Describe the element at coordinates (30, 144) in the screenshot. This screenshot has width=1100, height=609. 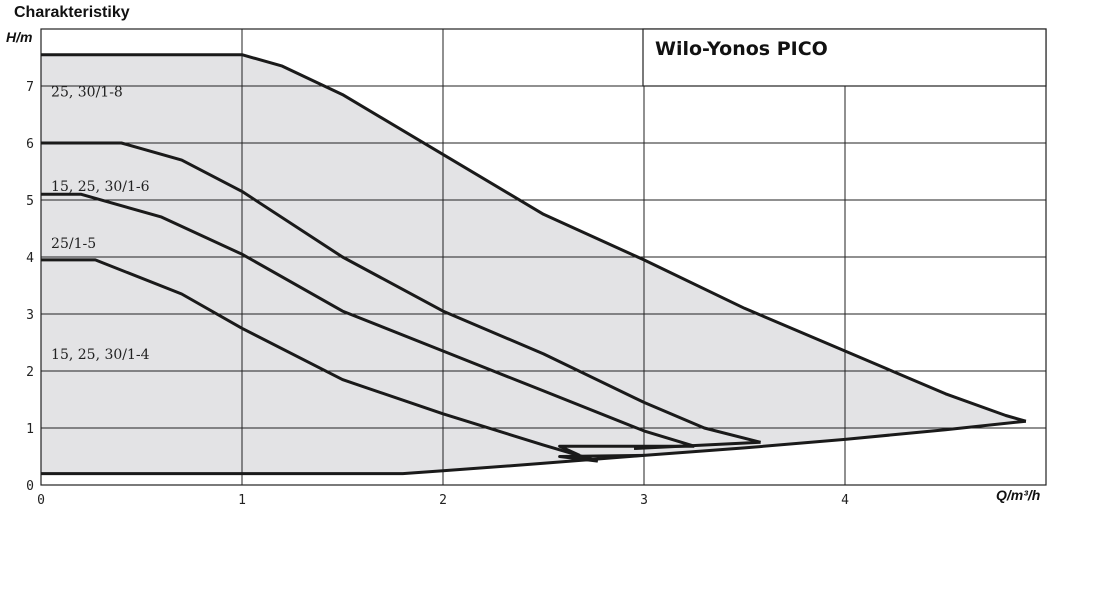
I see `y-tick-label: 6` at that location.